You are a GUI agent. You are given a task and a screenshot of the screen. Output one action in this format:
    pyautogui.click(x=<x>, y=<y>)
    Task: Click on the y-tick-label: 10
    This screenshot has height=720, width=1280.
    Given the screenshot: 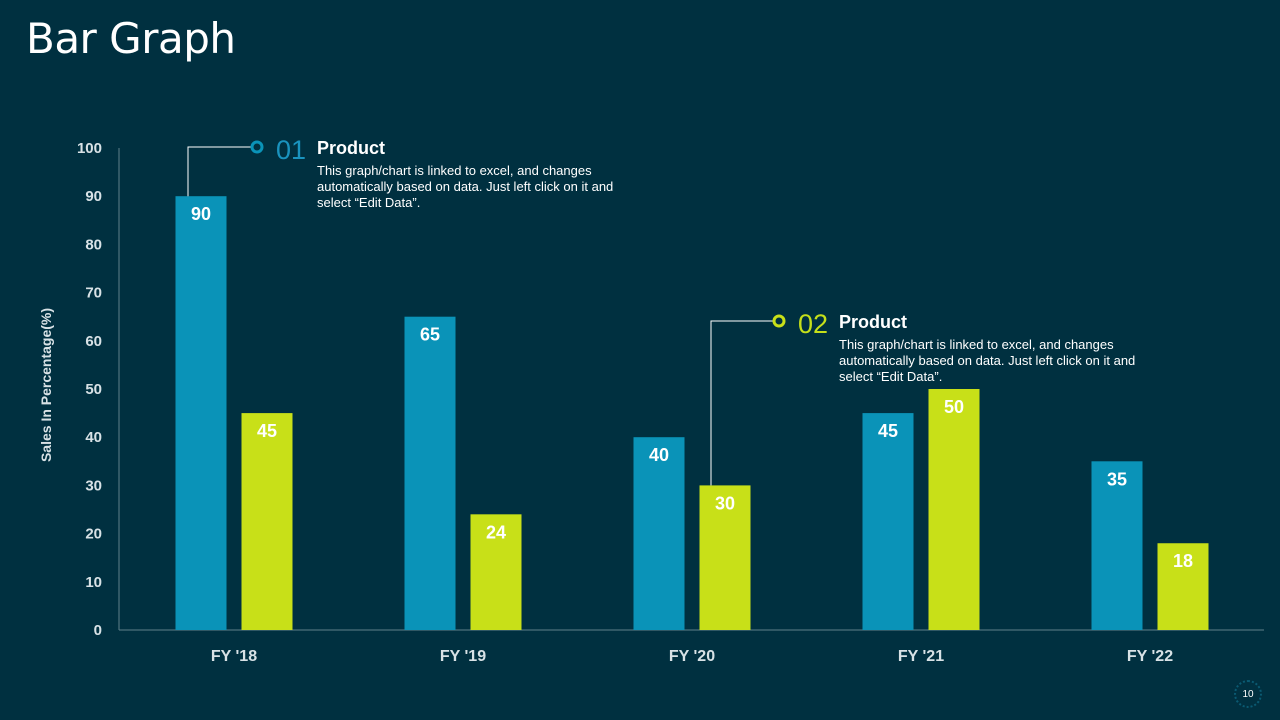 What is the action you would take?
    pyautogui.click(x=93, y=582)
    